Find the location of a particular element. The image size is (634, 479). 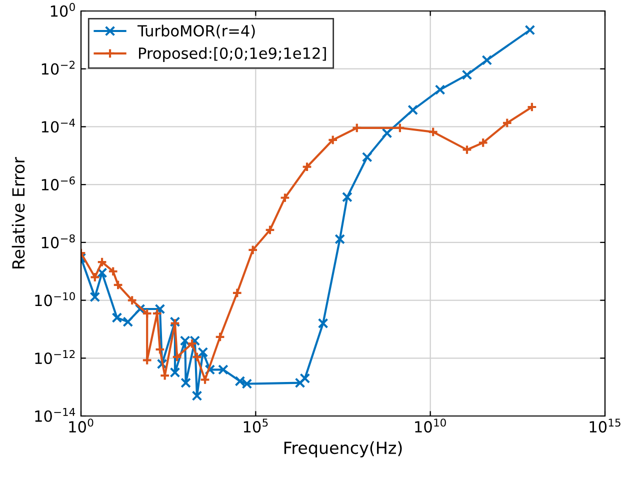

x-axis-title: Frequency(Hz) is located at coordinates (343, 449).